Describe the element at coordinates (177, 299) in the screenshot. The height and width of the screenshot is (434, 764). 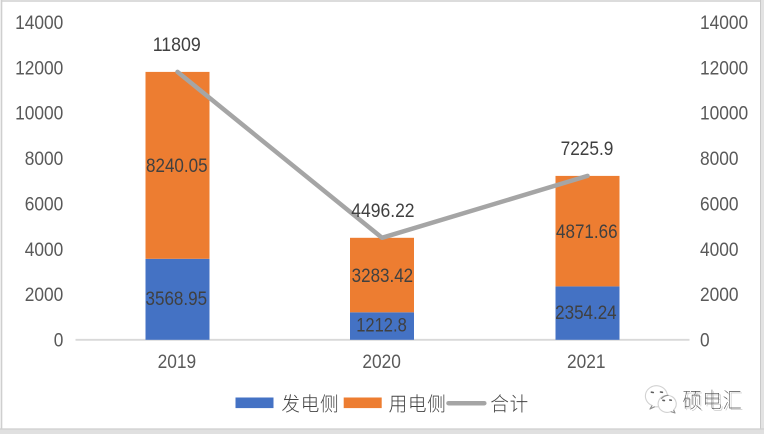
I see `svg-text: 3568.95` at that location.